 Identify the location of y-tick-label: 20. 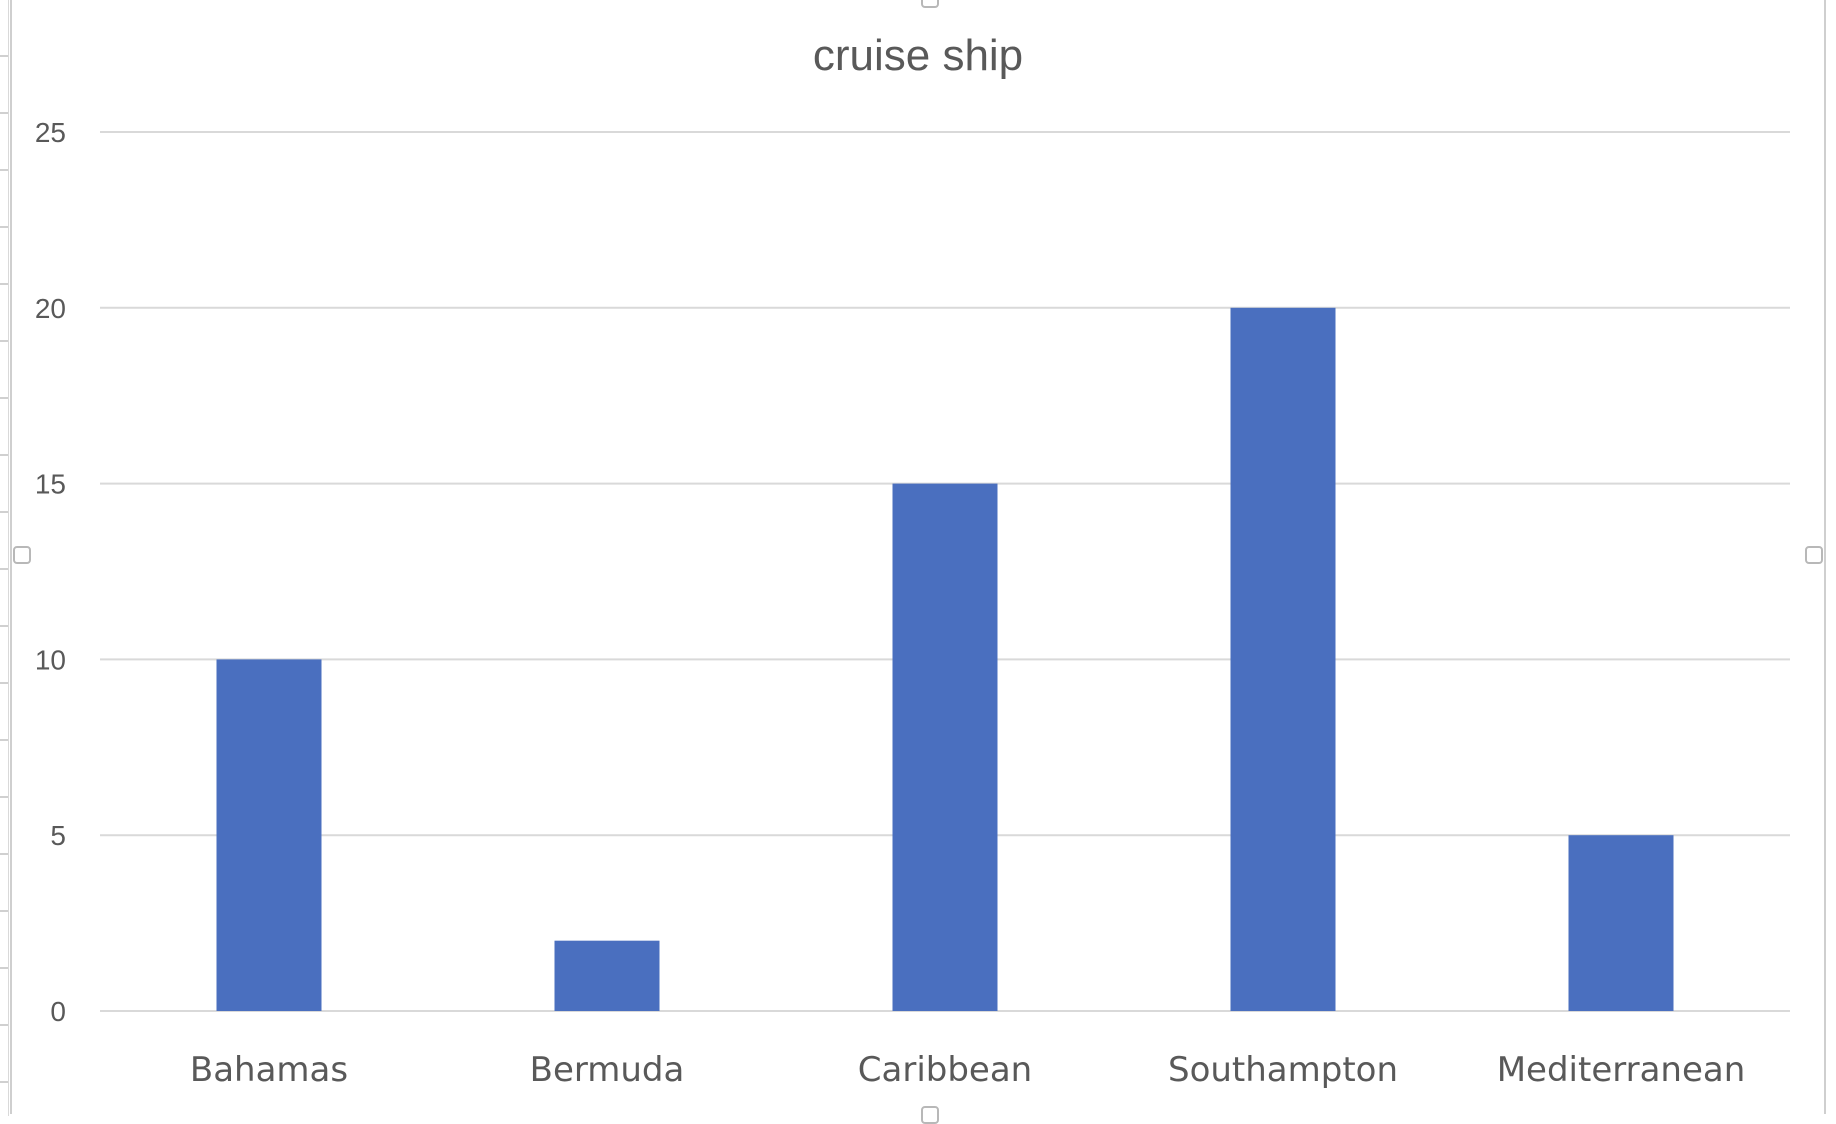
(50, 308).